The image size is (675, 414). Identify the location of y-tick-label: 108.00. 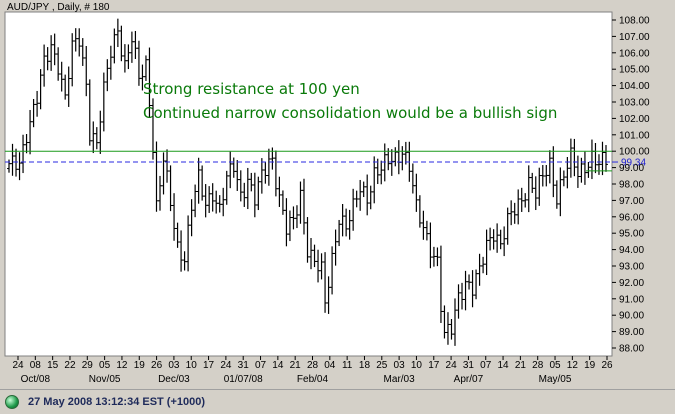
(634, 21).